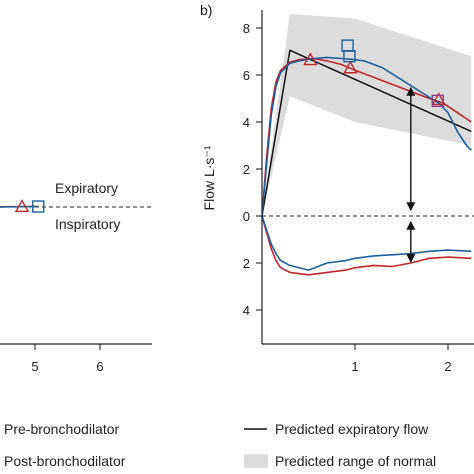 The height and width of the screenshot is (474, 474). I want to click on panel-label-b: b), so click(206, 10).